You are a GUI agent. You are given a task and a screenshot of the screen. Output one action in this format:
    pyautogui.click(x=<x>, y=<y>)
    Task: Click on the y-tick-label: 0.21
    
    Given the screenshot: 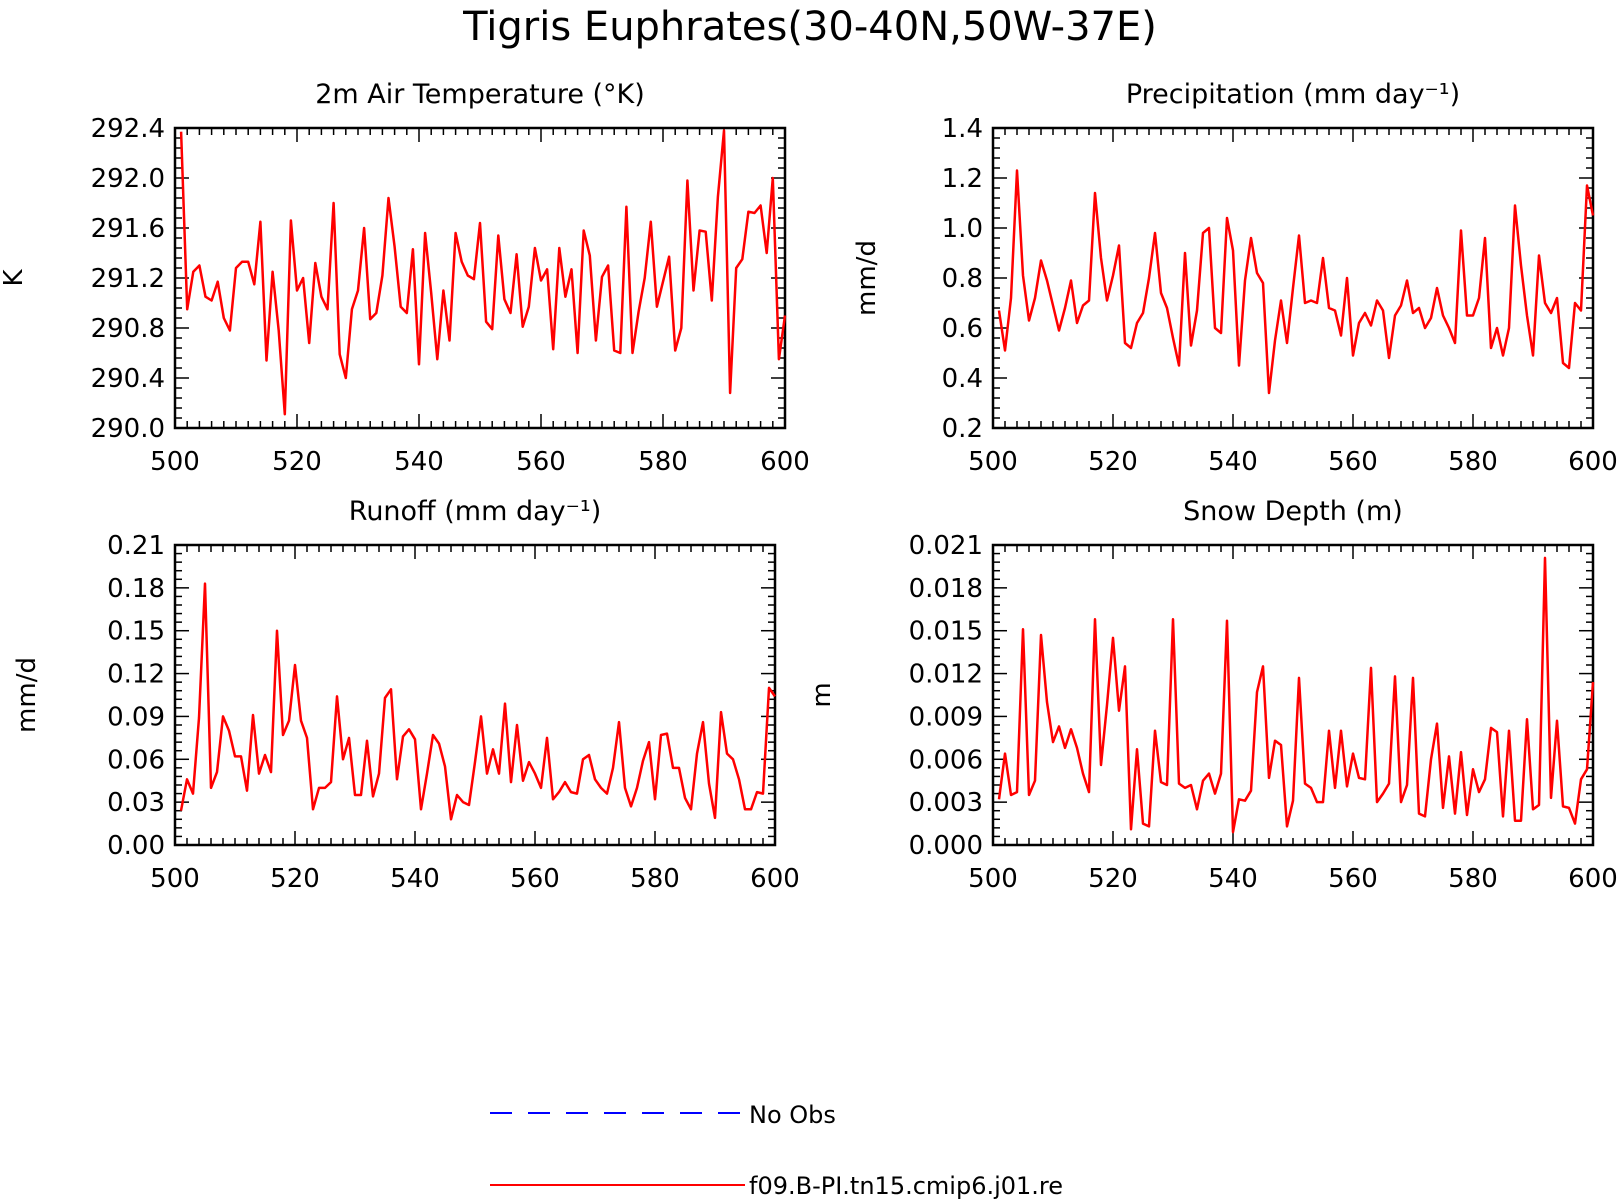 What is the action you would take?
    pyautogui.click(x=136, y=546)
    